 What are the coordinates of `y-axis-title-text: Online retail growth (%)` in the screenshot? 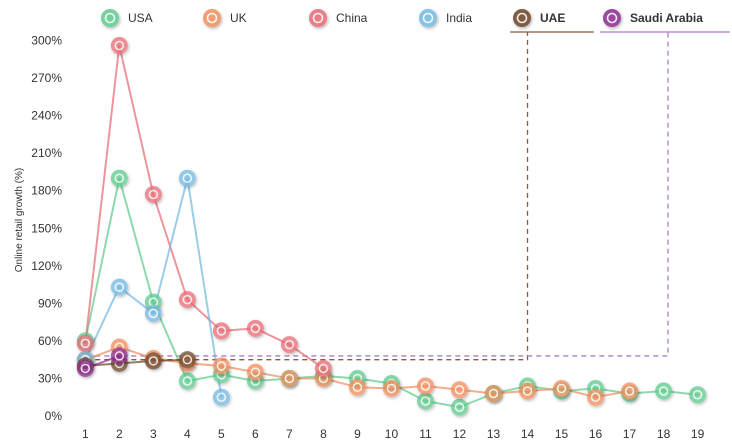 It's located at (19, 220).